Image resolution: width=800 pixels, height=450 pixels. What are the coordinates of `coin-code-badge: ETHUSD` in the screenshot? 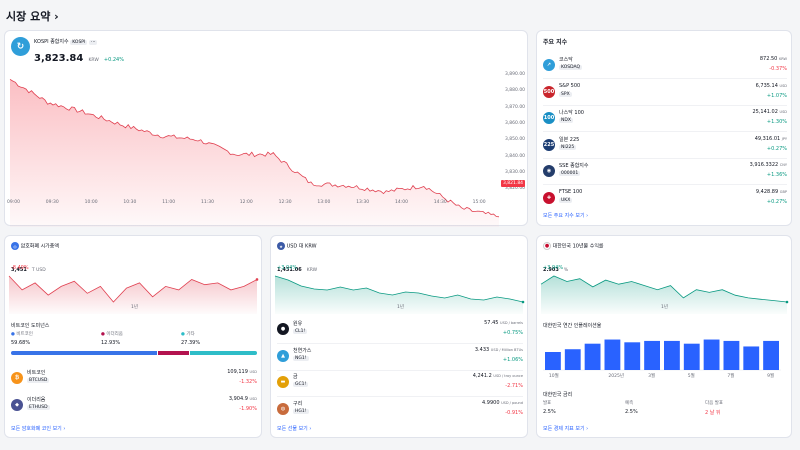 It's located at (38, 407).